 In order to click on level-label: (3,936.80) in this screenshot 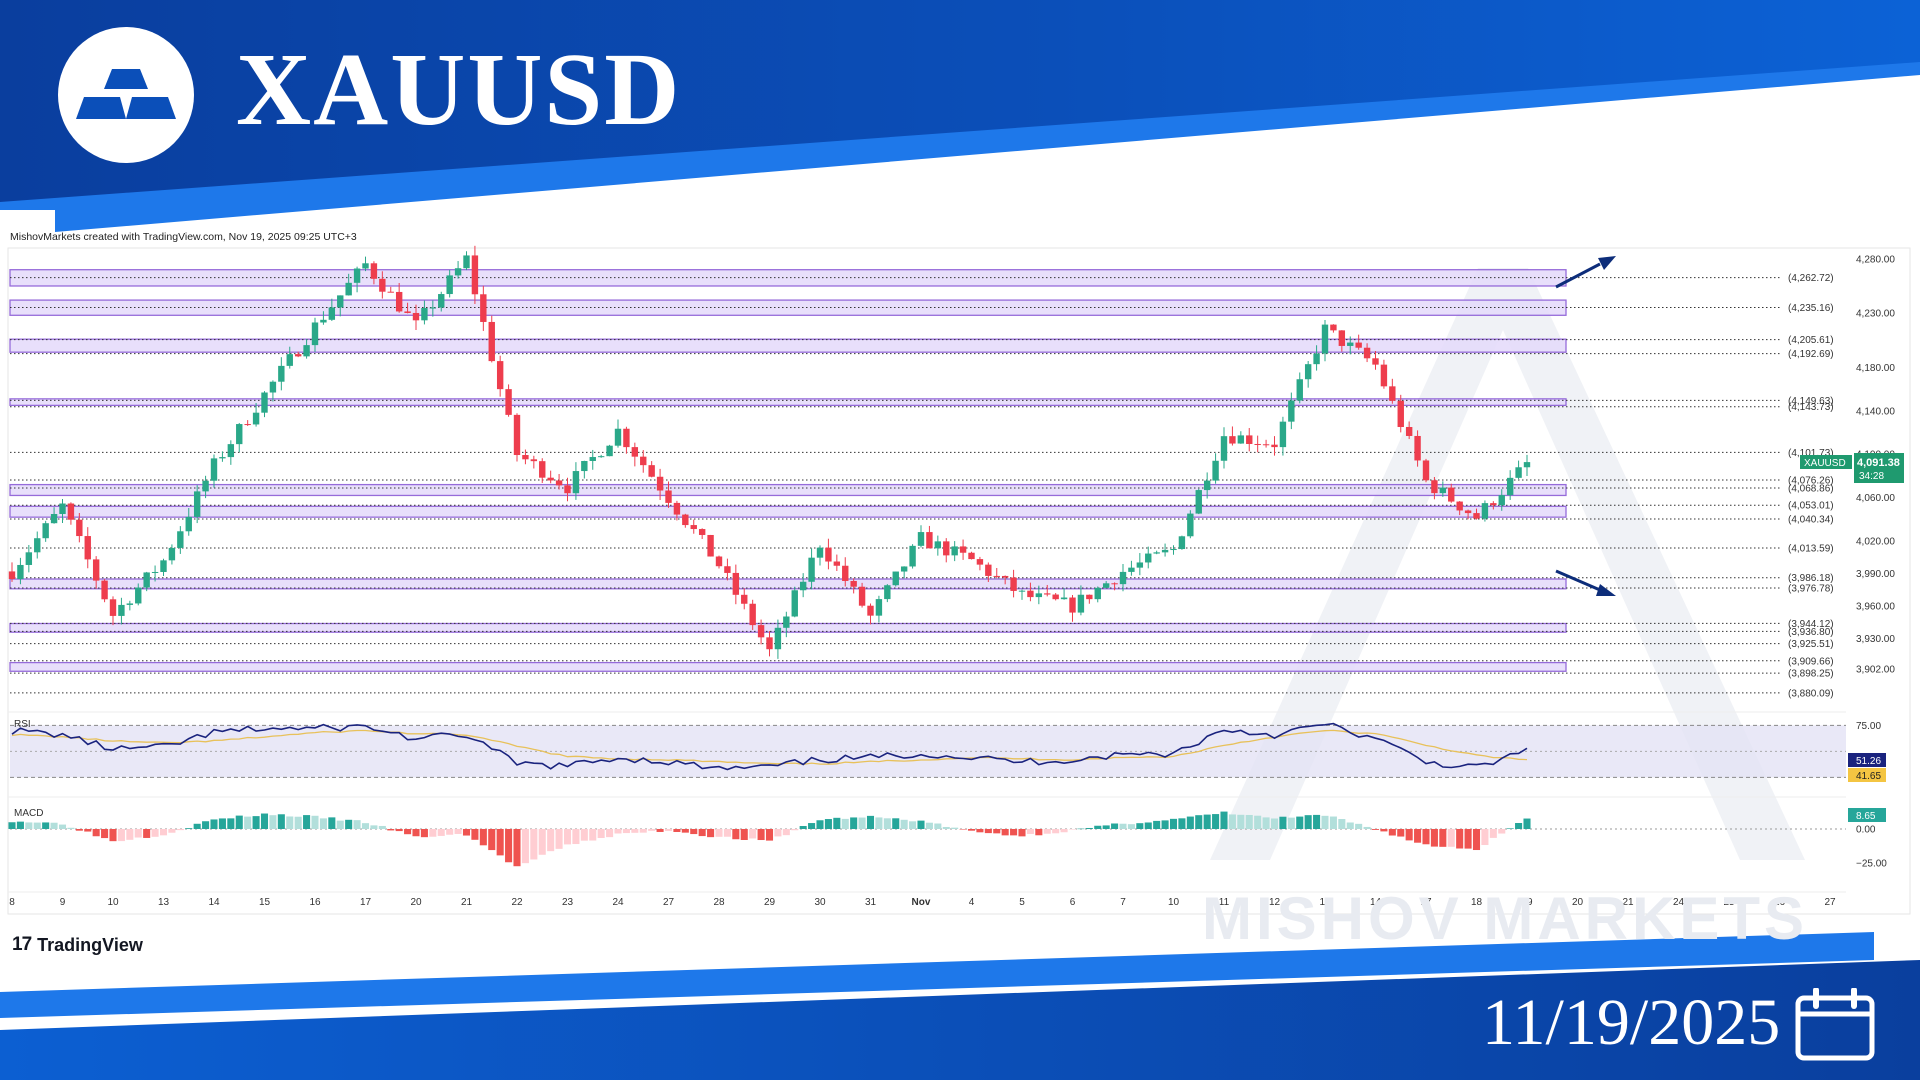, I will do `click(1811, 632)`.